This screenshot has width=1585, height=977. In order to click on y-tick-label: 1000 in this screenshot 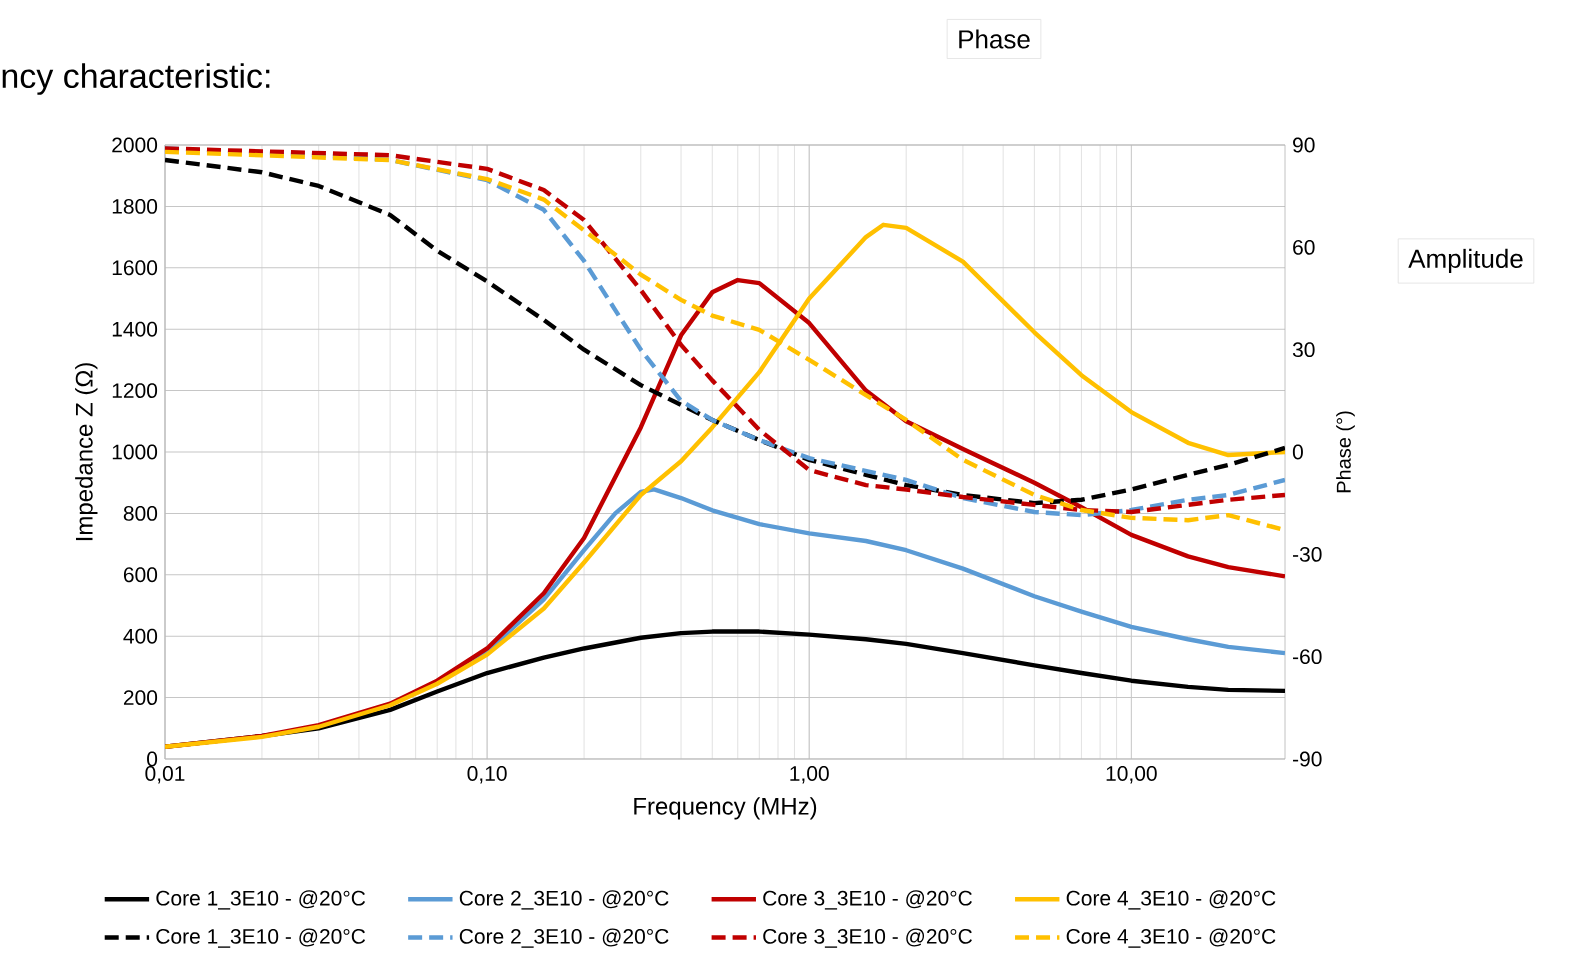, I will do `click(135, 452)`.